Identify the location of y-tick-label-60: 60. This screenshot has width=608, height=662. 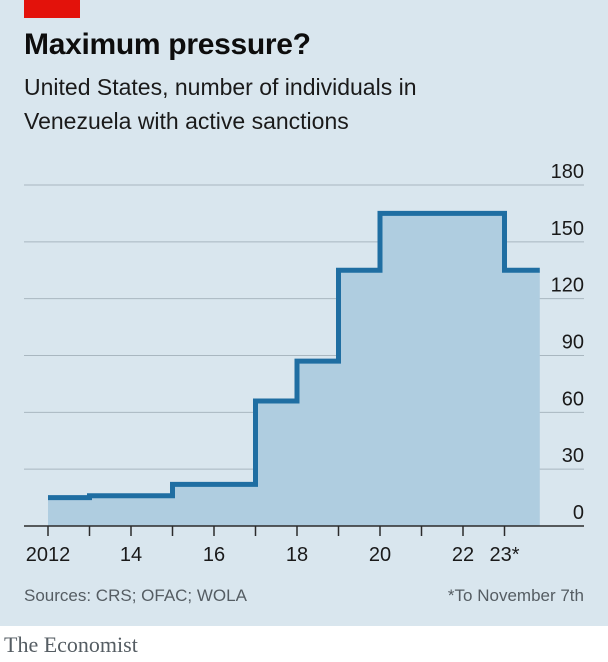
(573, 399).